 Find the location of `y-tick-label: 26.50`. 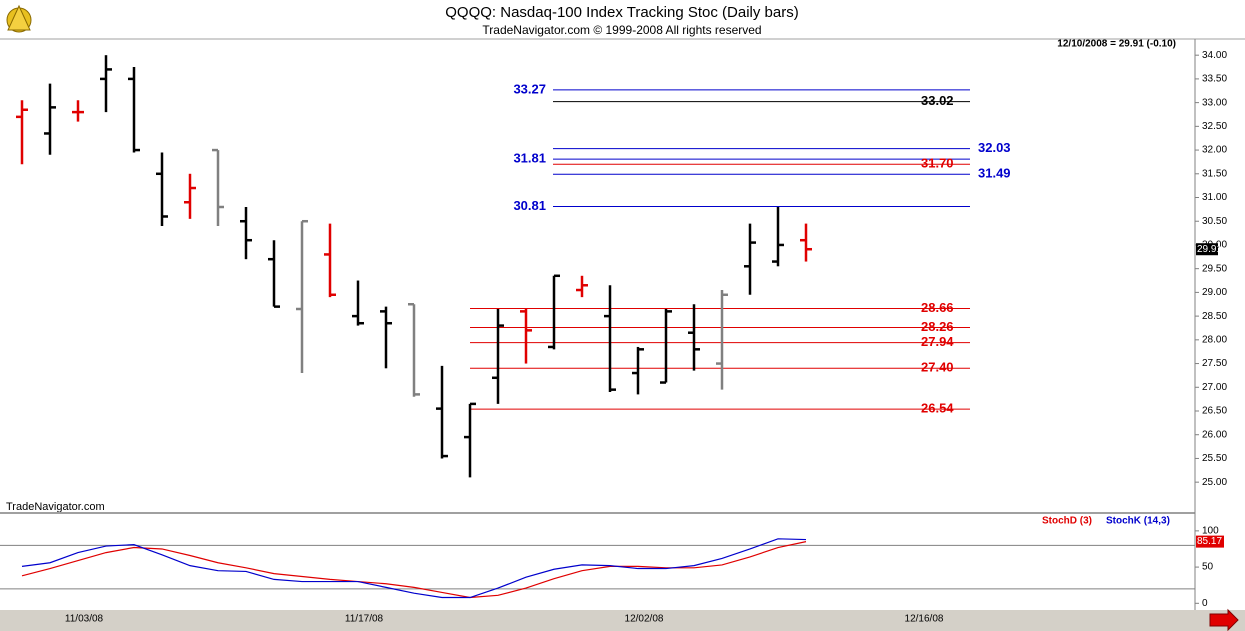

y-tick-label: 26.50 is located at coordinates (1214, 411).